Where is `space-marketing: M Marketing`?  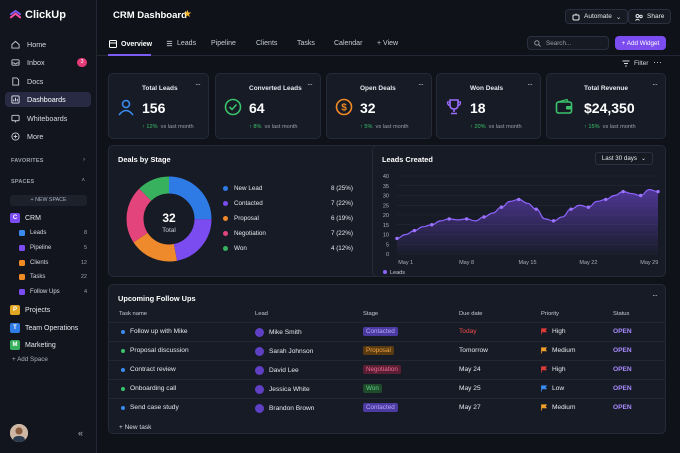 space-marketing: M Marketing is located at coordinates (33, 345).